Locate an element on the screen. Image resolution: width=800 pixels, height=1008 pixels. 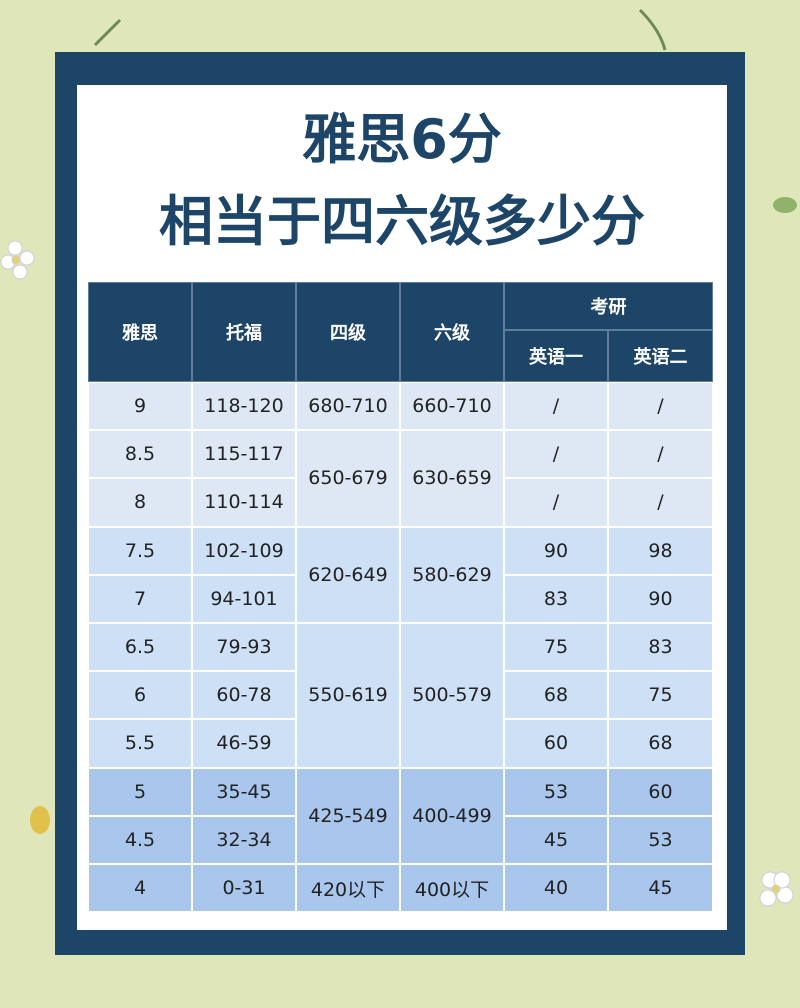
header-cell: 雅思 is located at coordinates (140, 332).